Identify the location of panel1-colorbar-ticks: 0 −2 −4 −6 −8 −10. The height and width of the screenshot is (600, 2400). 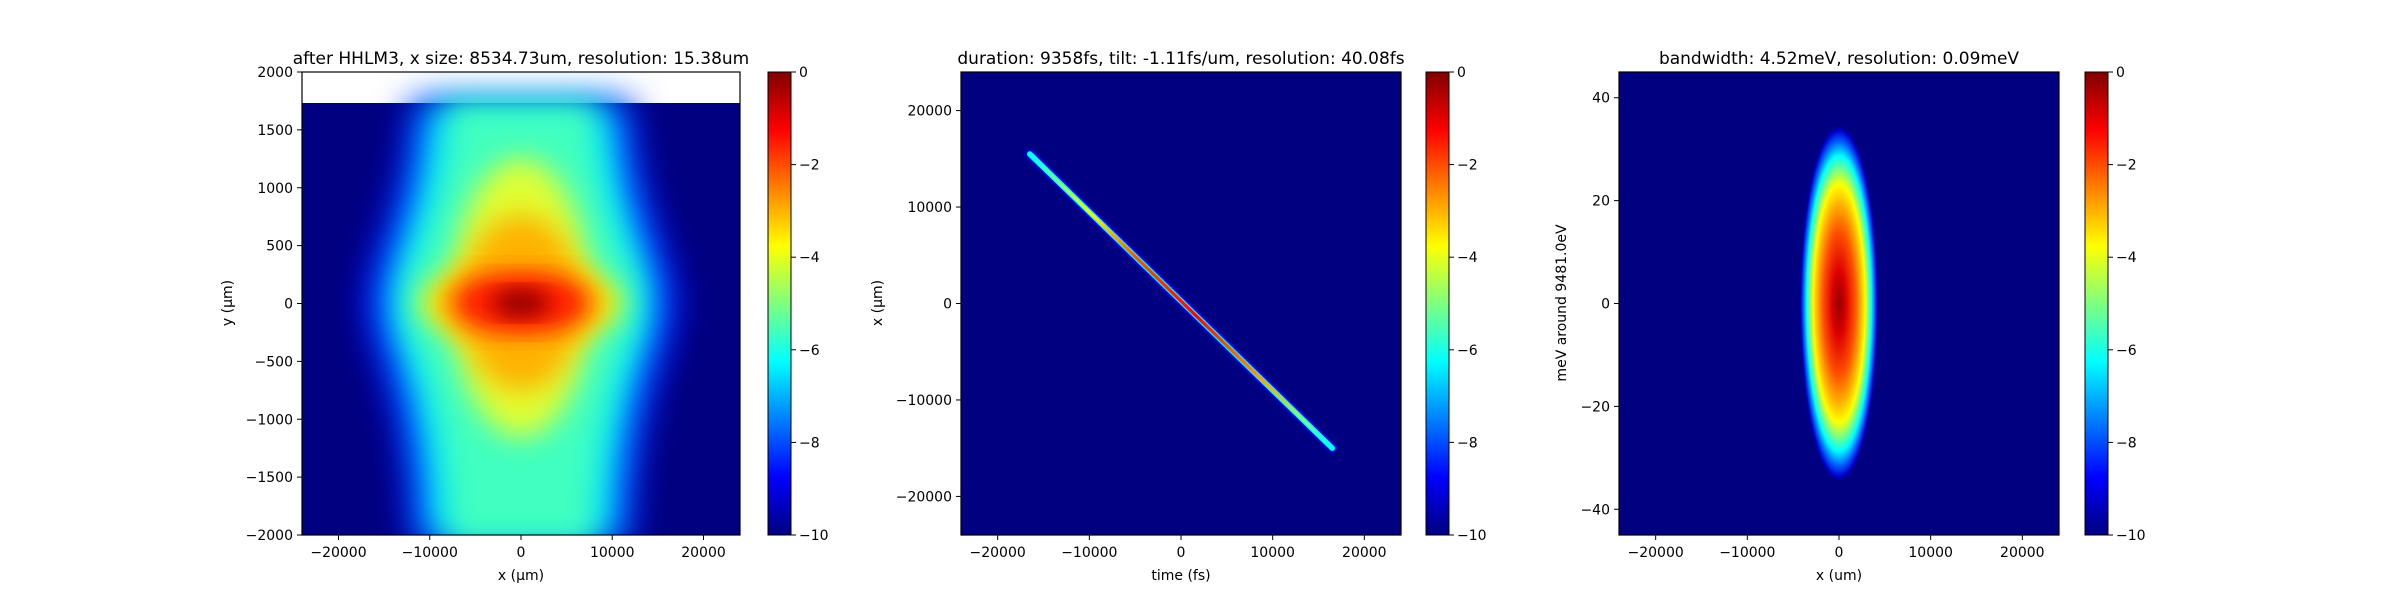
(810, 304).